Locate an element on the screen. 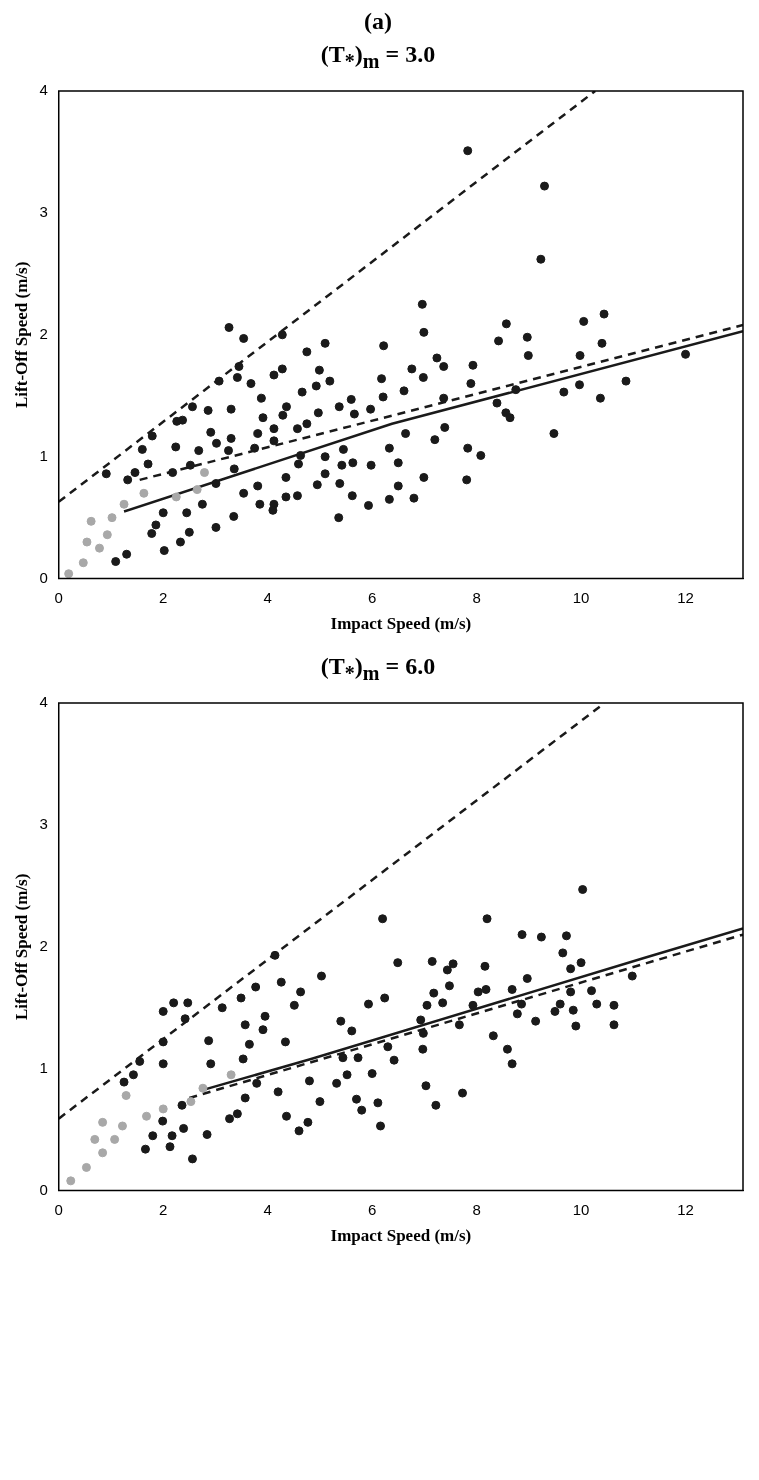 Image resolution: width=759 pixels, height=1480 pixels. chart-title: (T$_{*}$)$_{m}$ = 6.0 is located at coordinates (378, 668).